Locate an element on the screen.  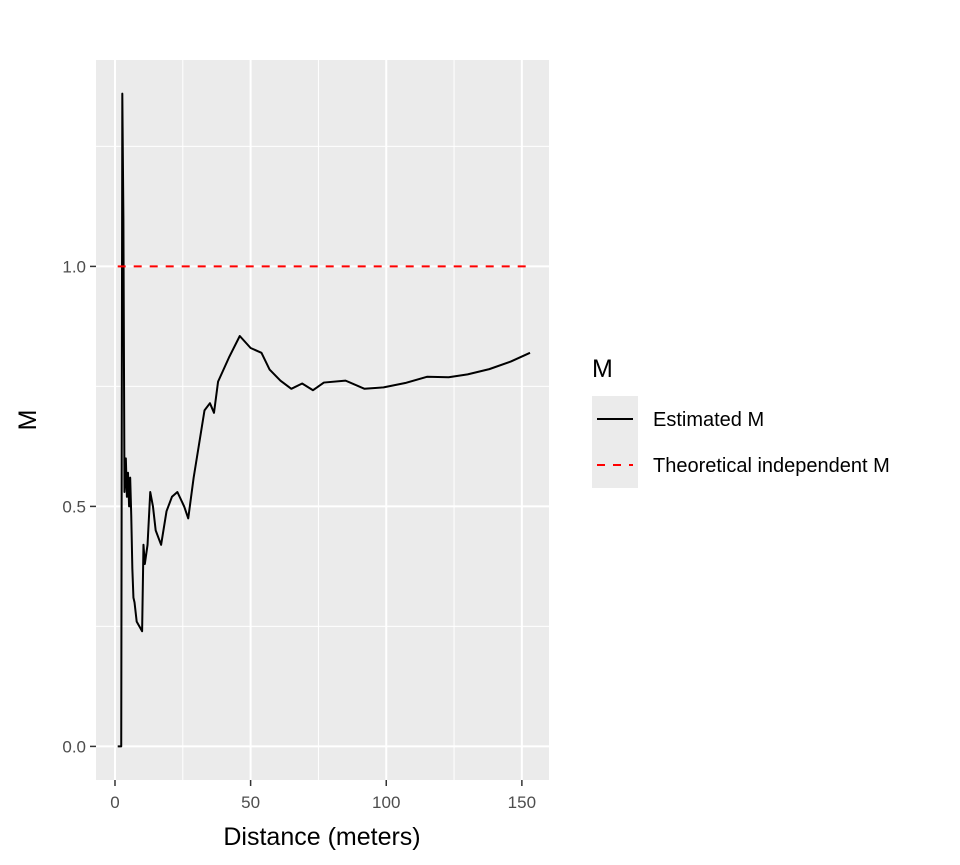
legend-label-theoretical: Theoretical independent M is located at coordinates (771, 466).